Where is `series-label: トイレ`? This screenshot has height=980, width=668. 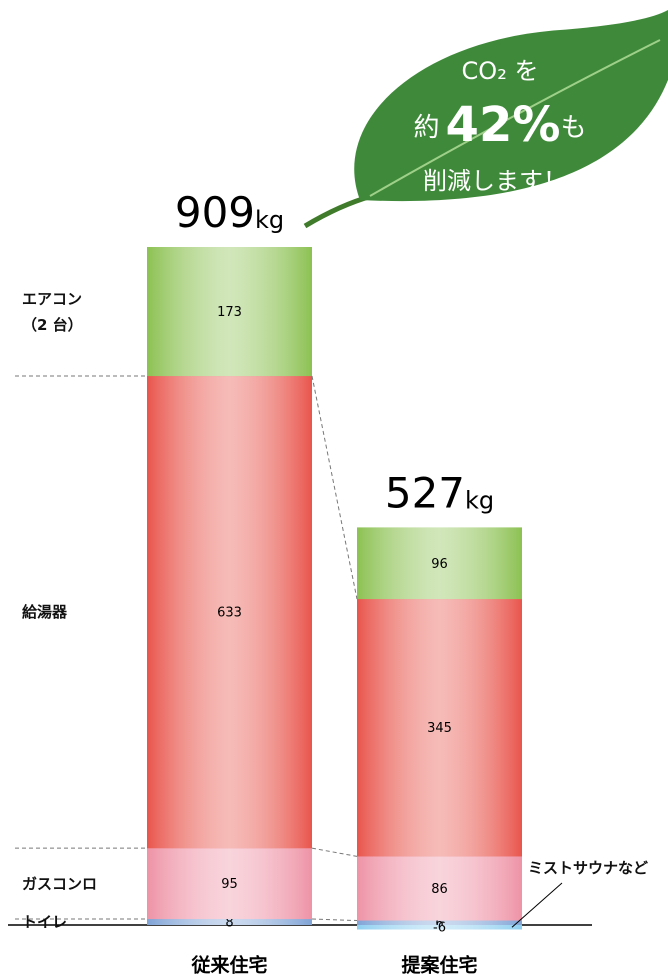 series-label: トイレ is located at coordinates (45, 922).